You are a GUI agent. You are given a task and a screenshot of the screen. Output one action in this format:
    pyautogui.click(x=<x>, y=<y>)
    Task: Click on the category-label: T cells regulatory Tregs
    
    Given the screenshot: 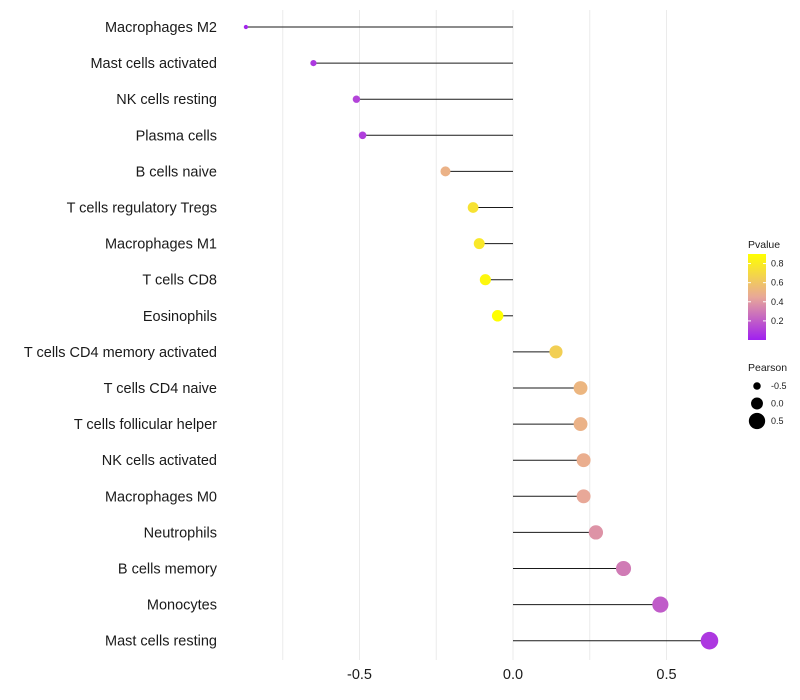 What is the action you would take?
    pyautogui.click(x=142, y=209)
    